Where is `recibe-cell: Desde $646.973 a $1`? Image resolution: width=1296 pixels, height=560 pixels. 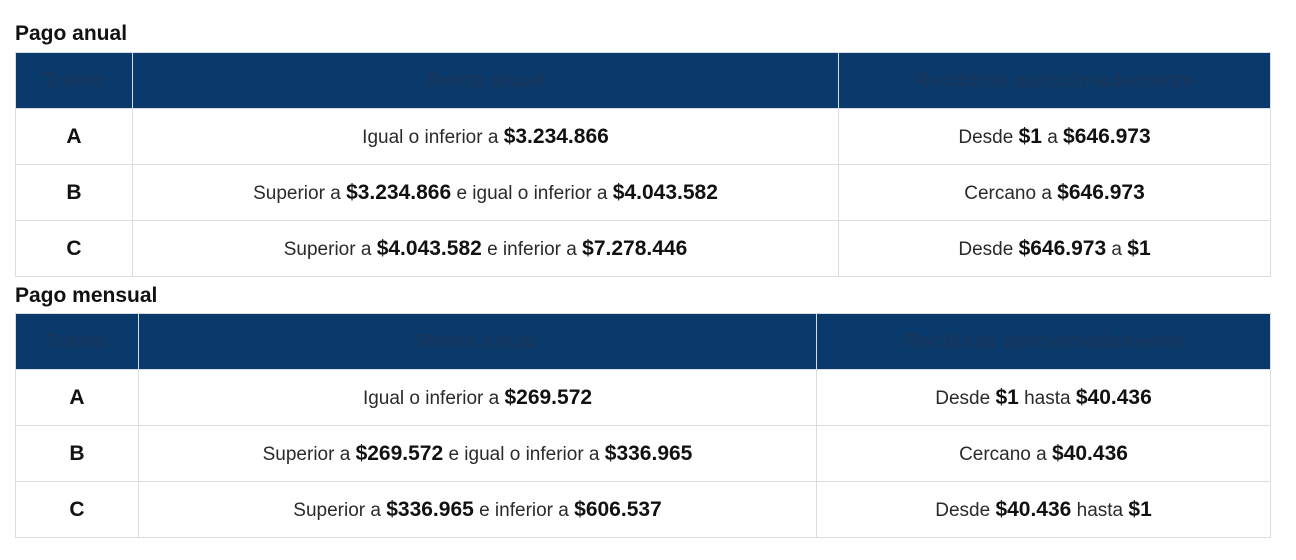 recibe-cell: Desde $646.973 a $1 is located at coordinates (1054, 248).